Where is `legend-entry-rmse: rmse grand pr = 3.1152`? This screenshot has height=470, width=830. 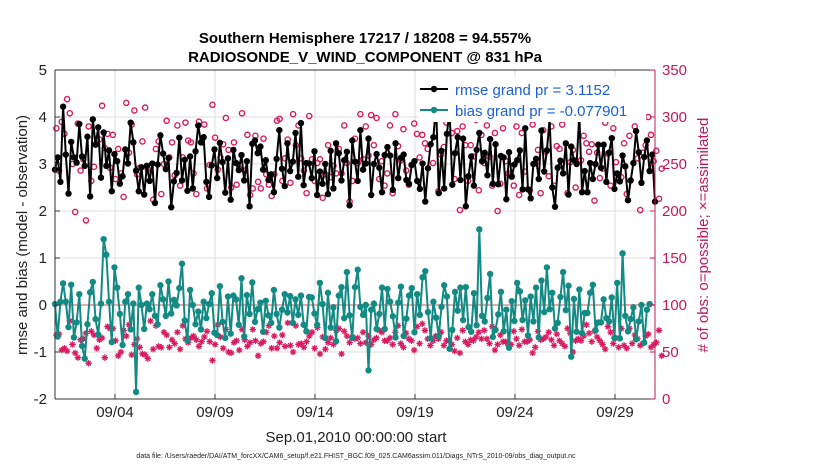
legend-entry-rmse: rmse grand pr = 3.1152 is located at coordinates (532, 90).